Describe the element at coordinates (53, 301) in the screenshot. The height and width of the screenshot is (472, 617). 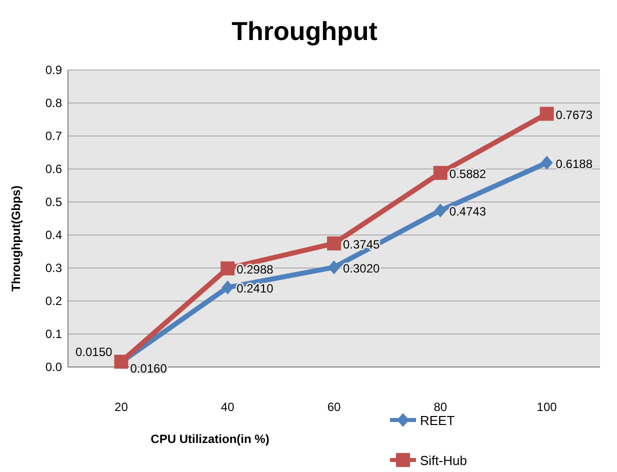
I see `y-tick-label: 0.2` at that location.